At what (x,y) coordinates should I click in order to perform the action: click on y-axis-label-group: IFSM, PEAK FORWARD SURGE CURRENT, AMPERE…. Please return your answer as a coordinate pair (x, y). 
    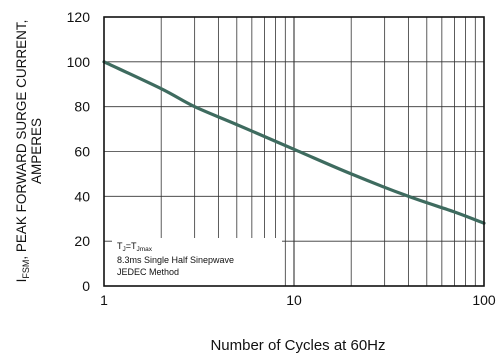
    Looking at the image, I should click on (29, 151).